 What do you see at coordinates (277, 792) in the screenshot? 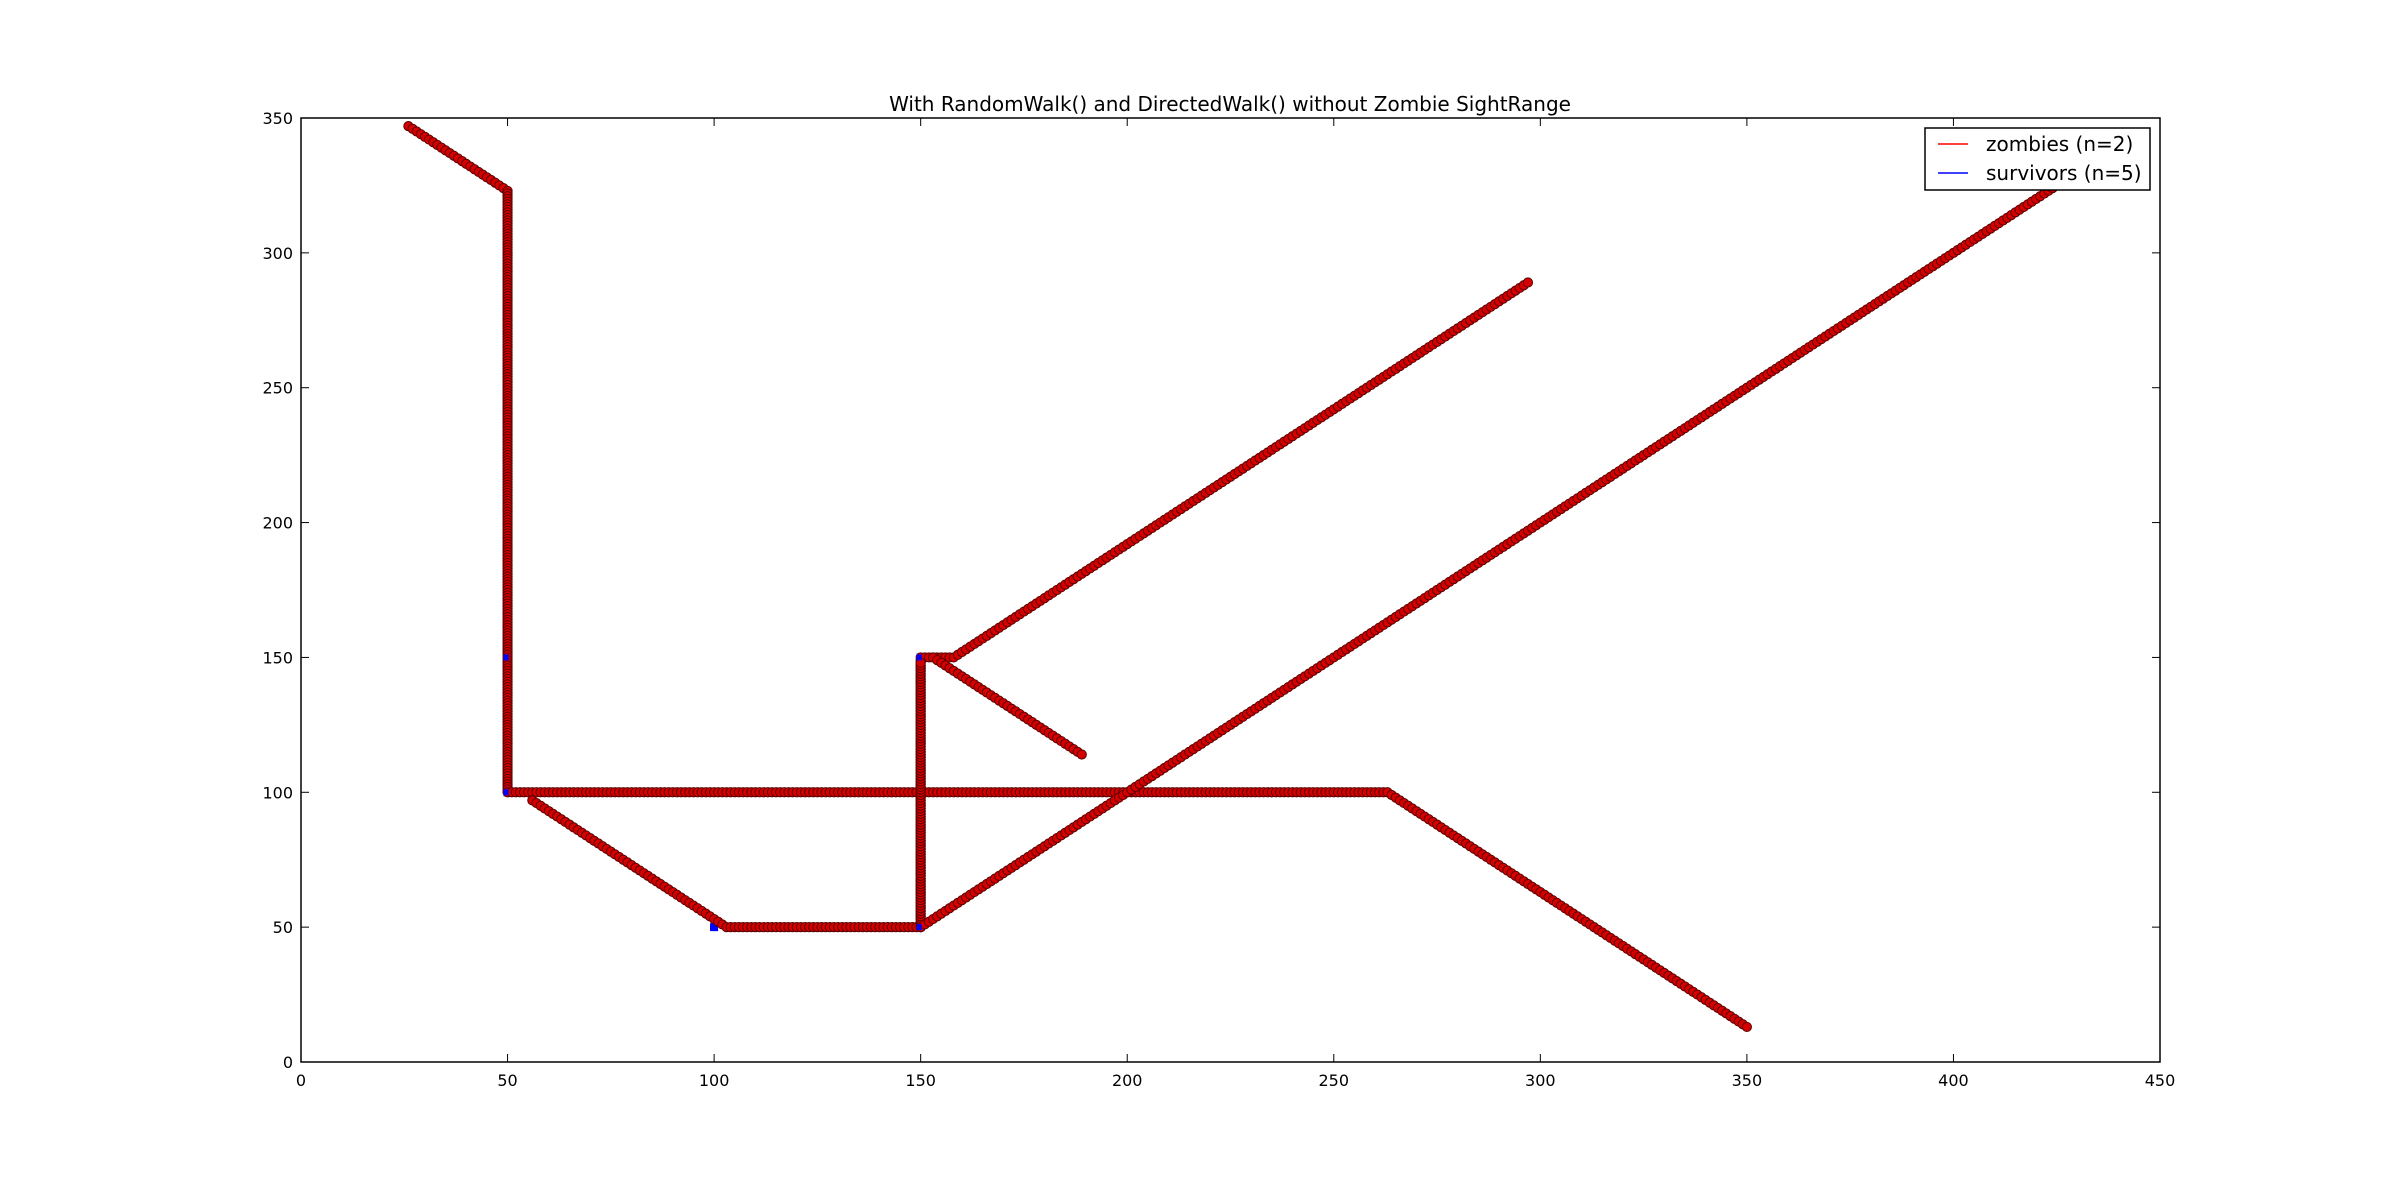
I see `y-tick-label: 100` at bounding box center [277, 792].